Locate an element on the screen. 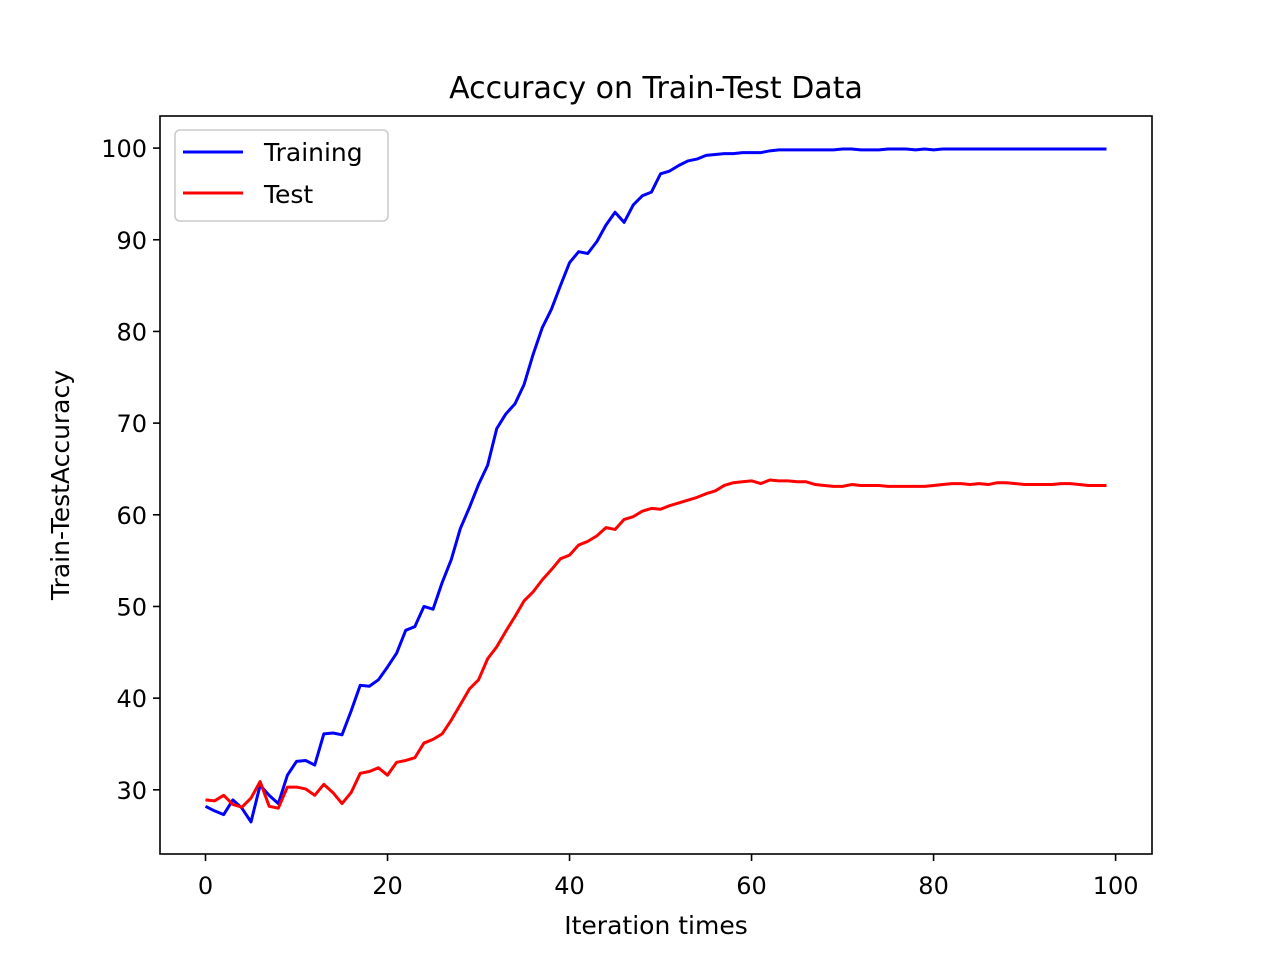 The width and height of the screenshot is (1280, 960). y-axis-ticks: 30 40 50 60 70 80 90 100 is located at coordinates (130, 470).